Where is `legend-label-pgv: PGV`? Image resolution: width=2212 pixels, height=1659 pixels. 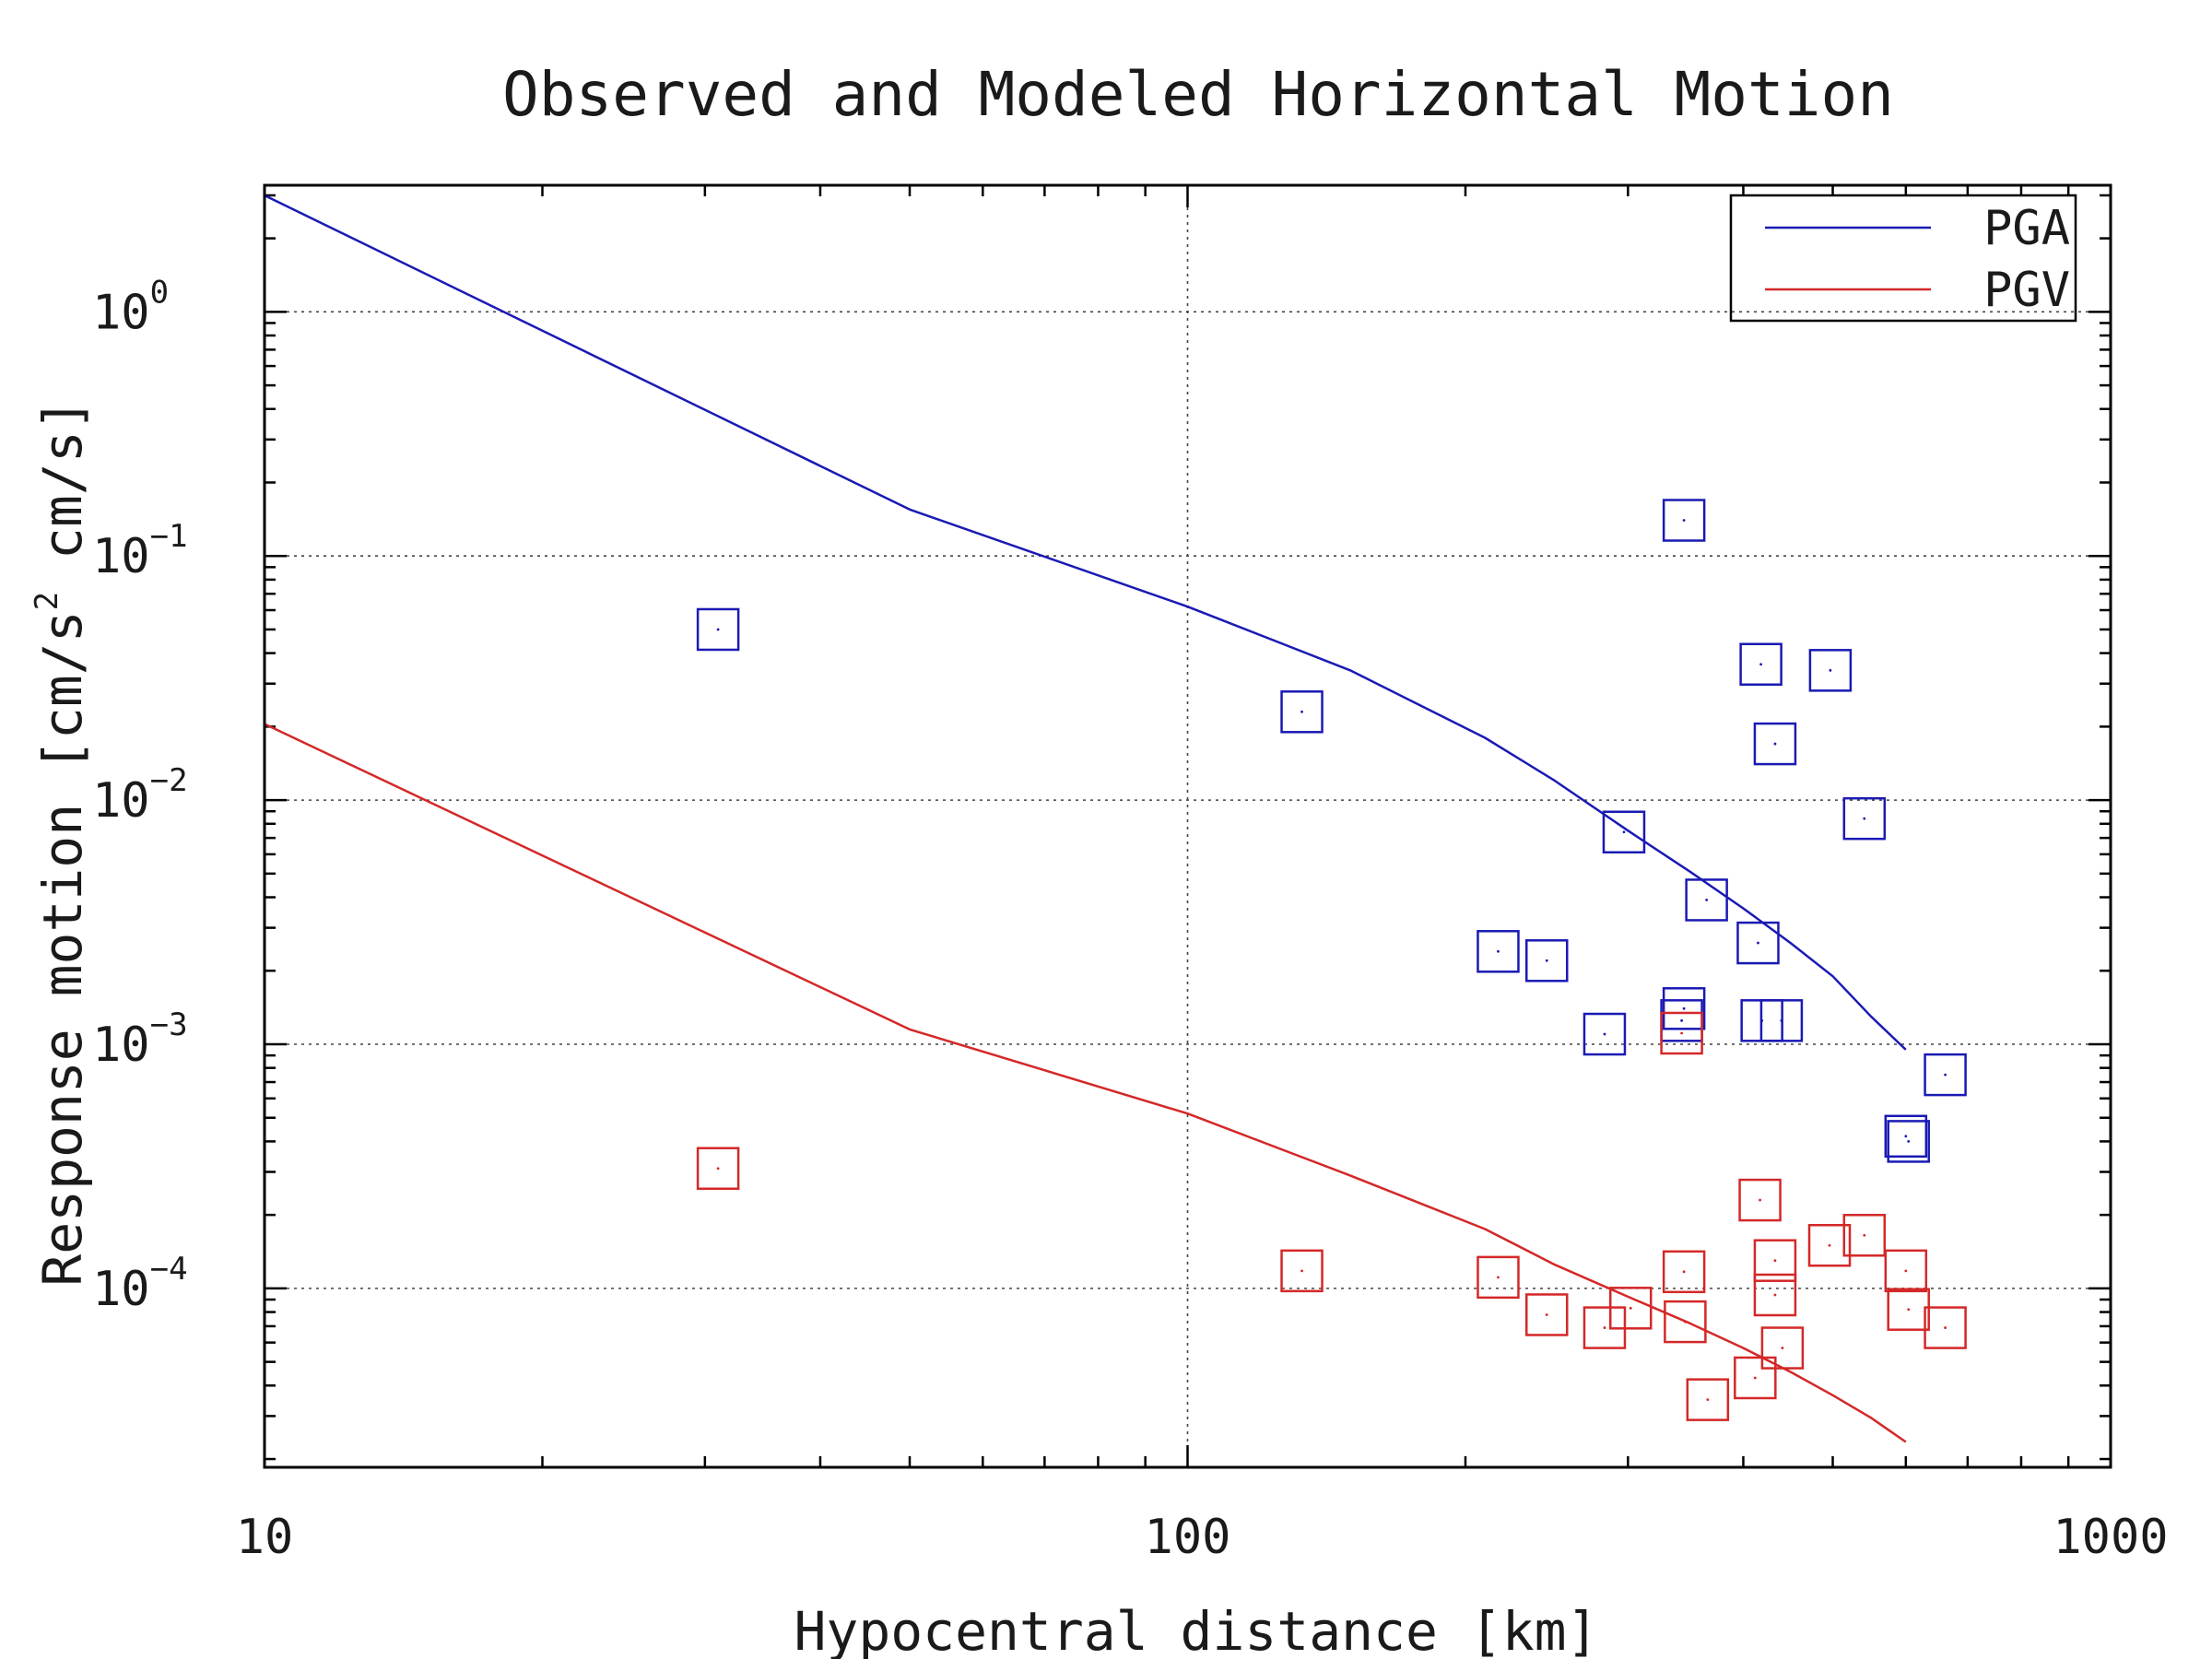
legend-label-pgv: PGV is located at coordinates (2026, 290).